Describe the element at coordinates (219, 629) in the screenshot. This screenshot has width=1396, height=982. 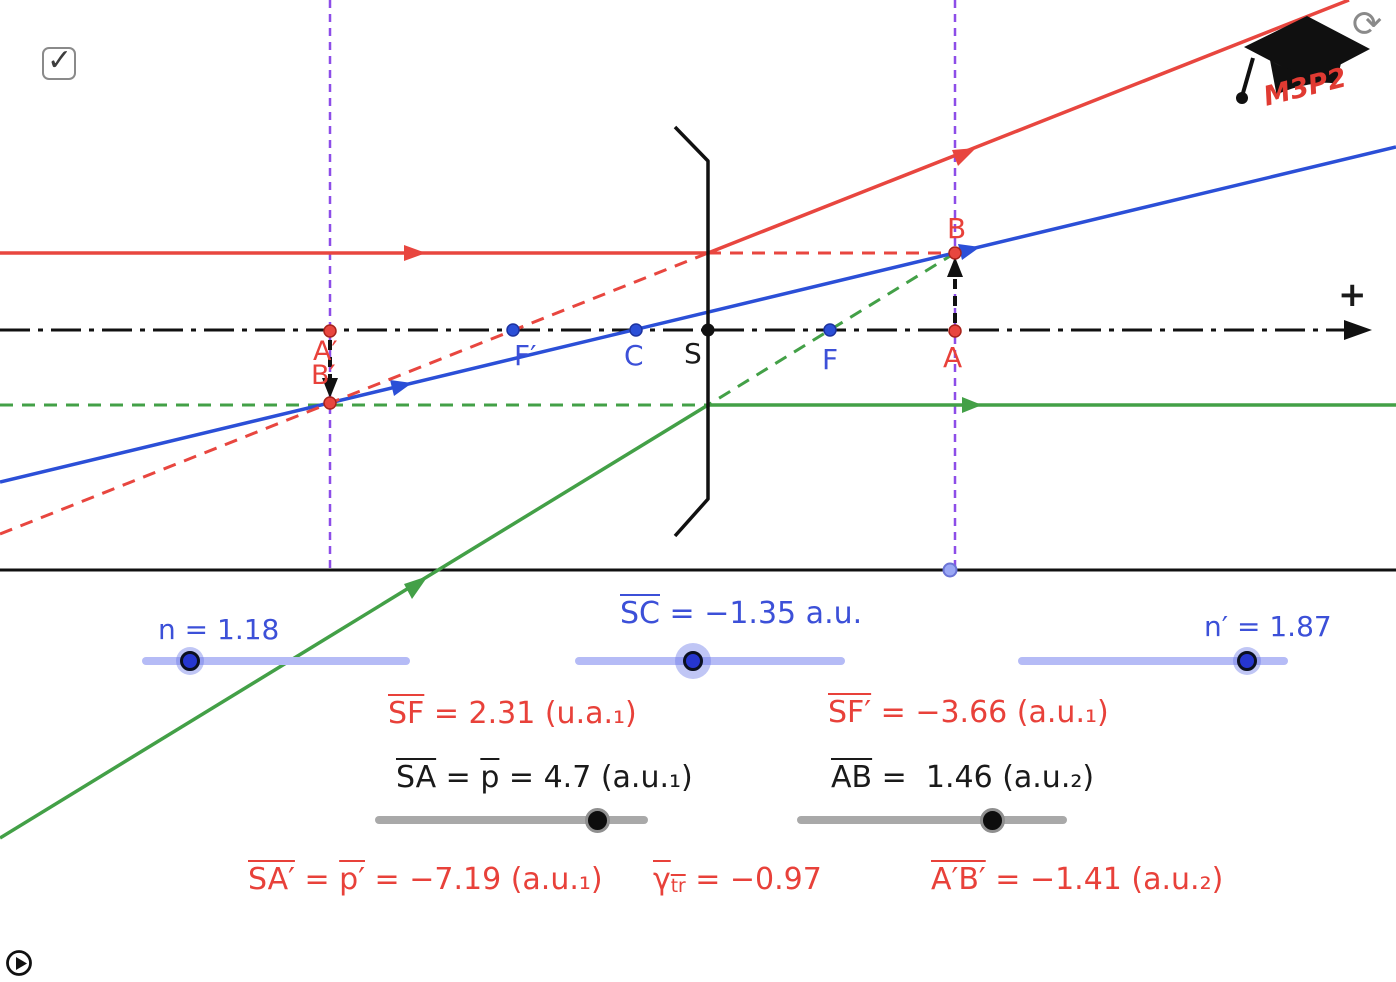
I see `slider-n-label: n = 1.18` at that location.